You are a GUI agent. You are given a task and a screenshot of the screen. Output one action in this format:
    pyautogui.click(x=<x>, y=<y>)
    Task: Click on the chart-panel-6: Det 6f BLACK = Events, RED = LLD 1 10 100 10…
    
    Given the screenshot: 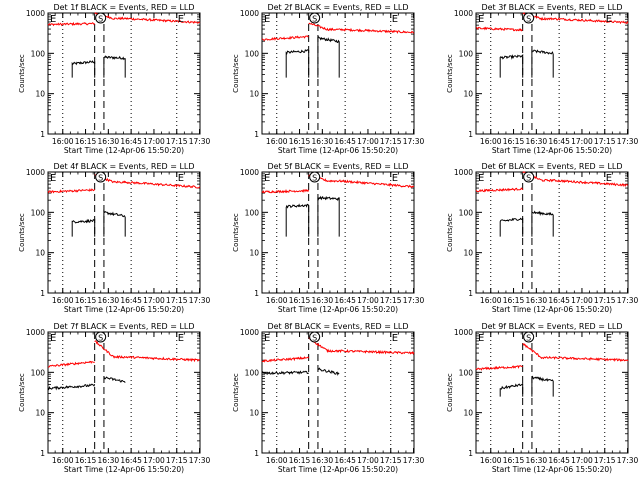 What is the action you would take?
    pyautogui.click(x=542, y=238)
    